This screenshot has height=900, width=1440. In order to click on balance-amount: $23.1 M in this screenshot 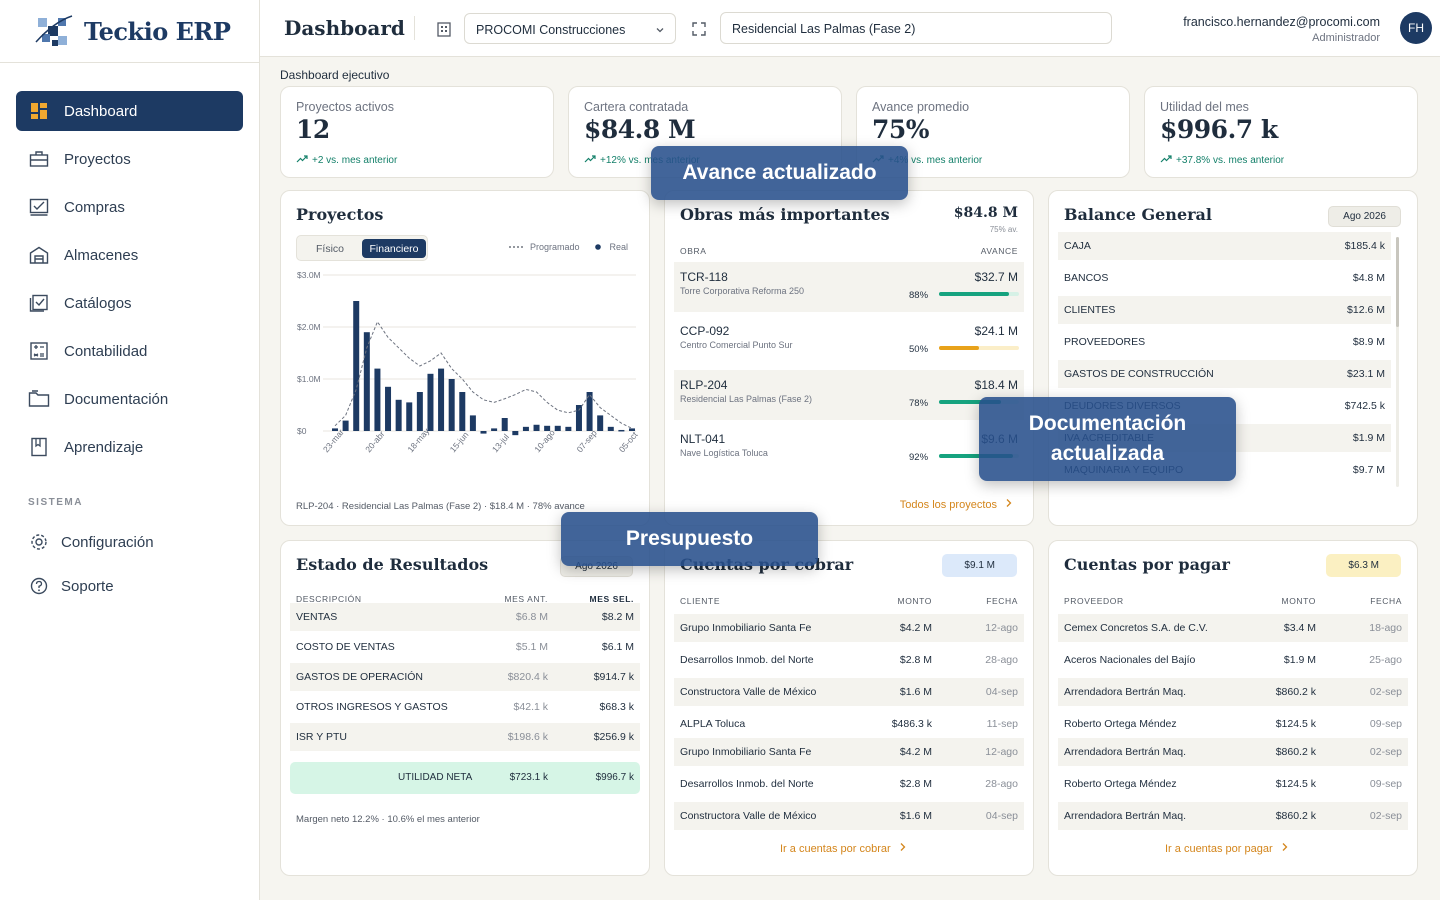, I will do `click(1366, 374)`.